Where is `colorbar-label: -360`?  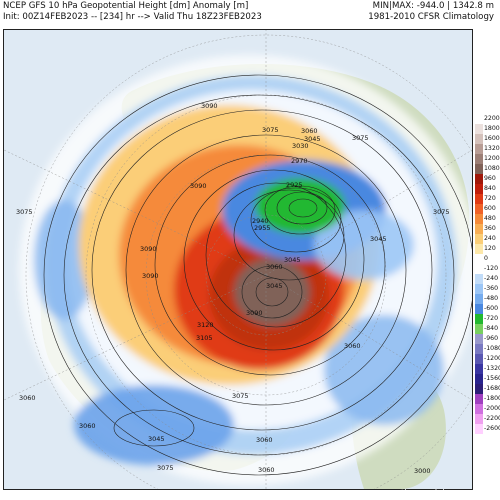 colorbar-label: -360 is located at coordinates (491, 288).